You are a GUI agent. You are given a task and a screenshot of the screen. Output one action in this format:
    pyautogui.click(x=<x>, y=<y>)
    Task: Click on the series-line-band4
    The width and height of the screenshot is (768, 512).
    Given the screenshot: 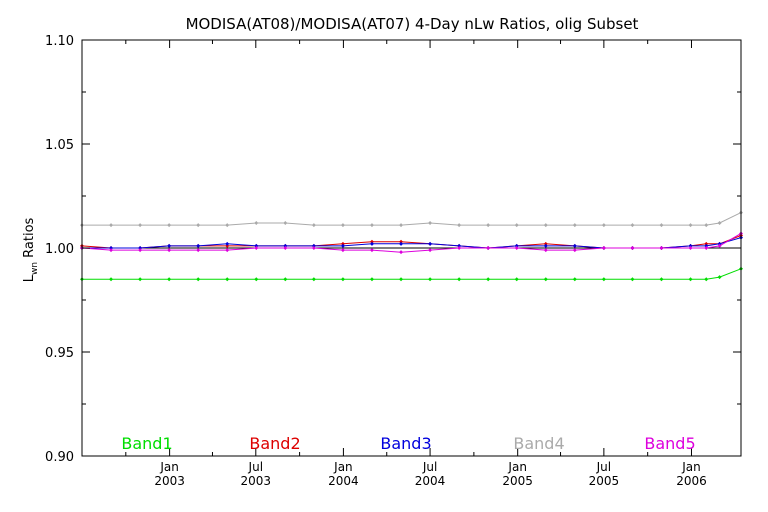 What is the action you would take?
    pyautogui.click(x=412, y=219)
    